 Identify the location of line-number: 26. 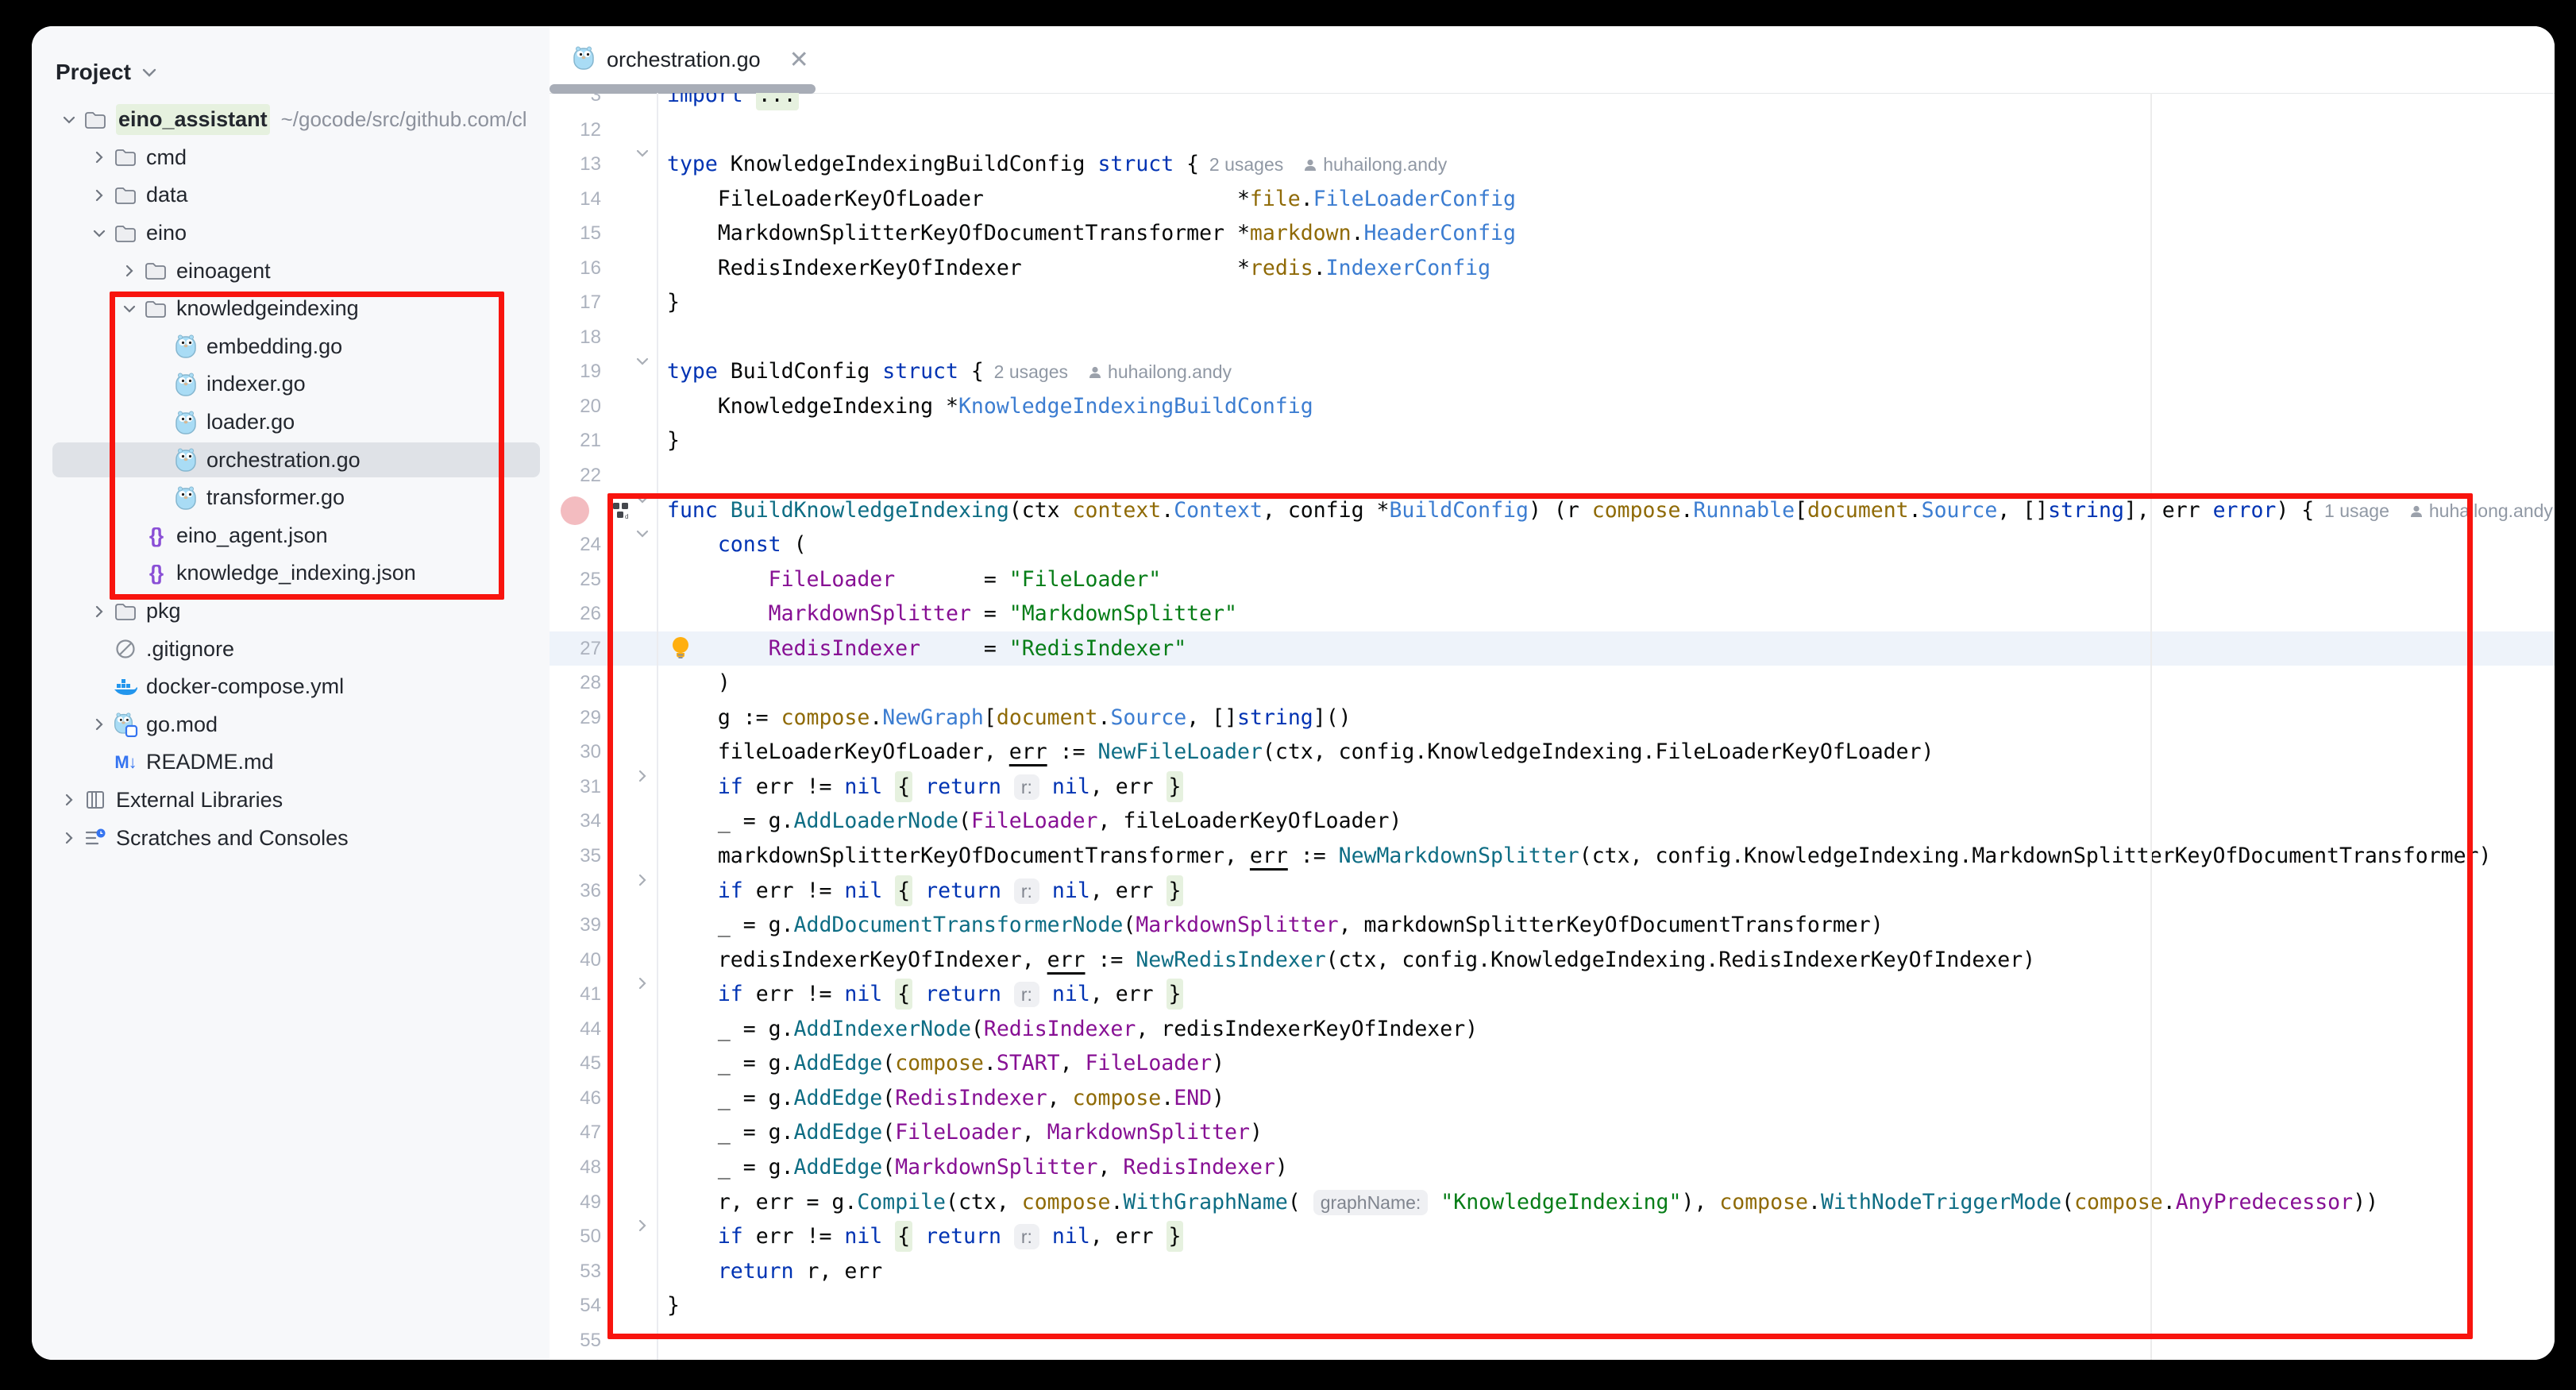
(590, 614).